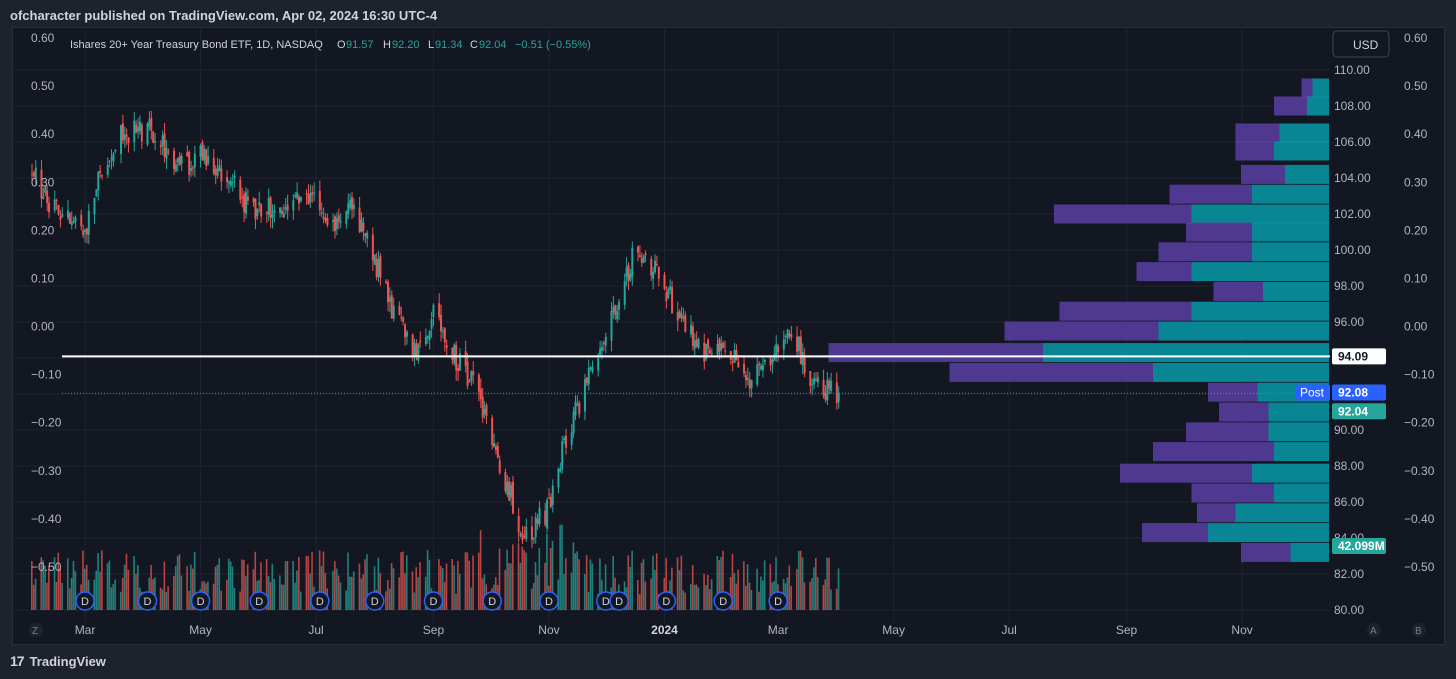 The height and width of the screenshot is (679, 1456). I want to click on price-tick-label: 102.00, so click(1352, 214).